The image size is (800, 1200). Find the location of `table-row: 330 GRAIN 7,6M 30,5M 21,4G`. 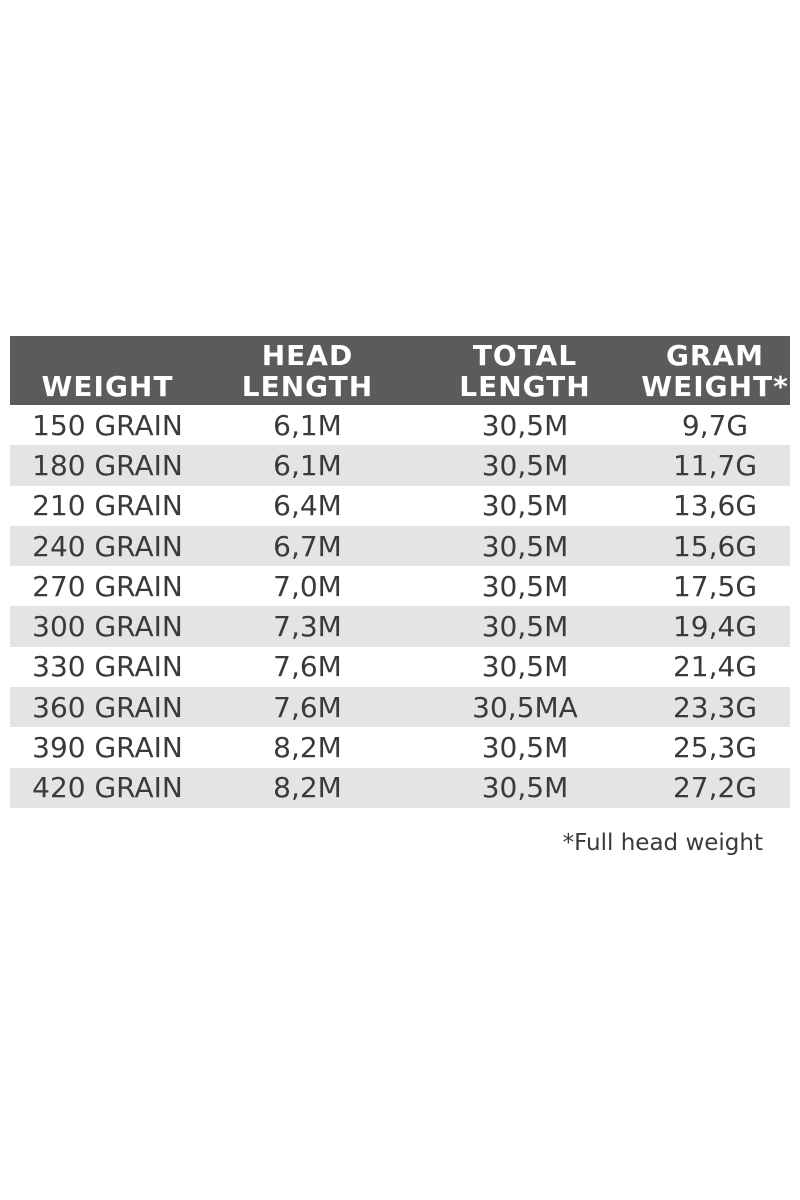

table-row: 330 GRAIN 7,6M 30,5M 21,4G is located at coordinates (400, 667).